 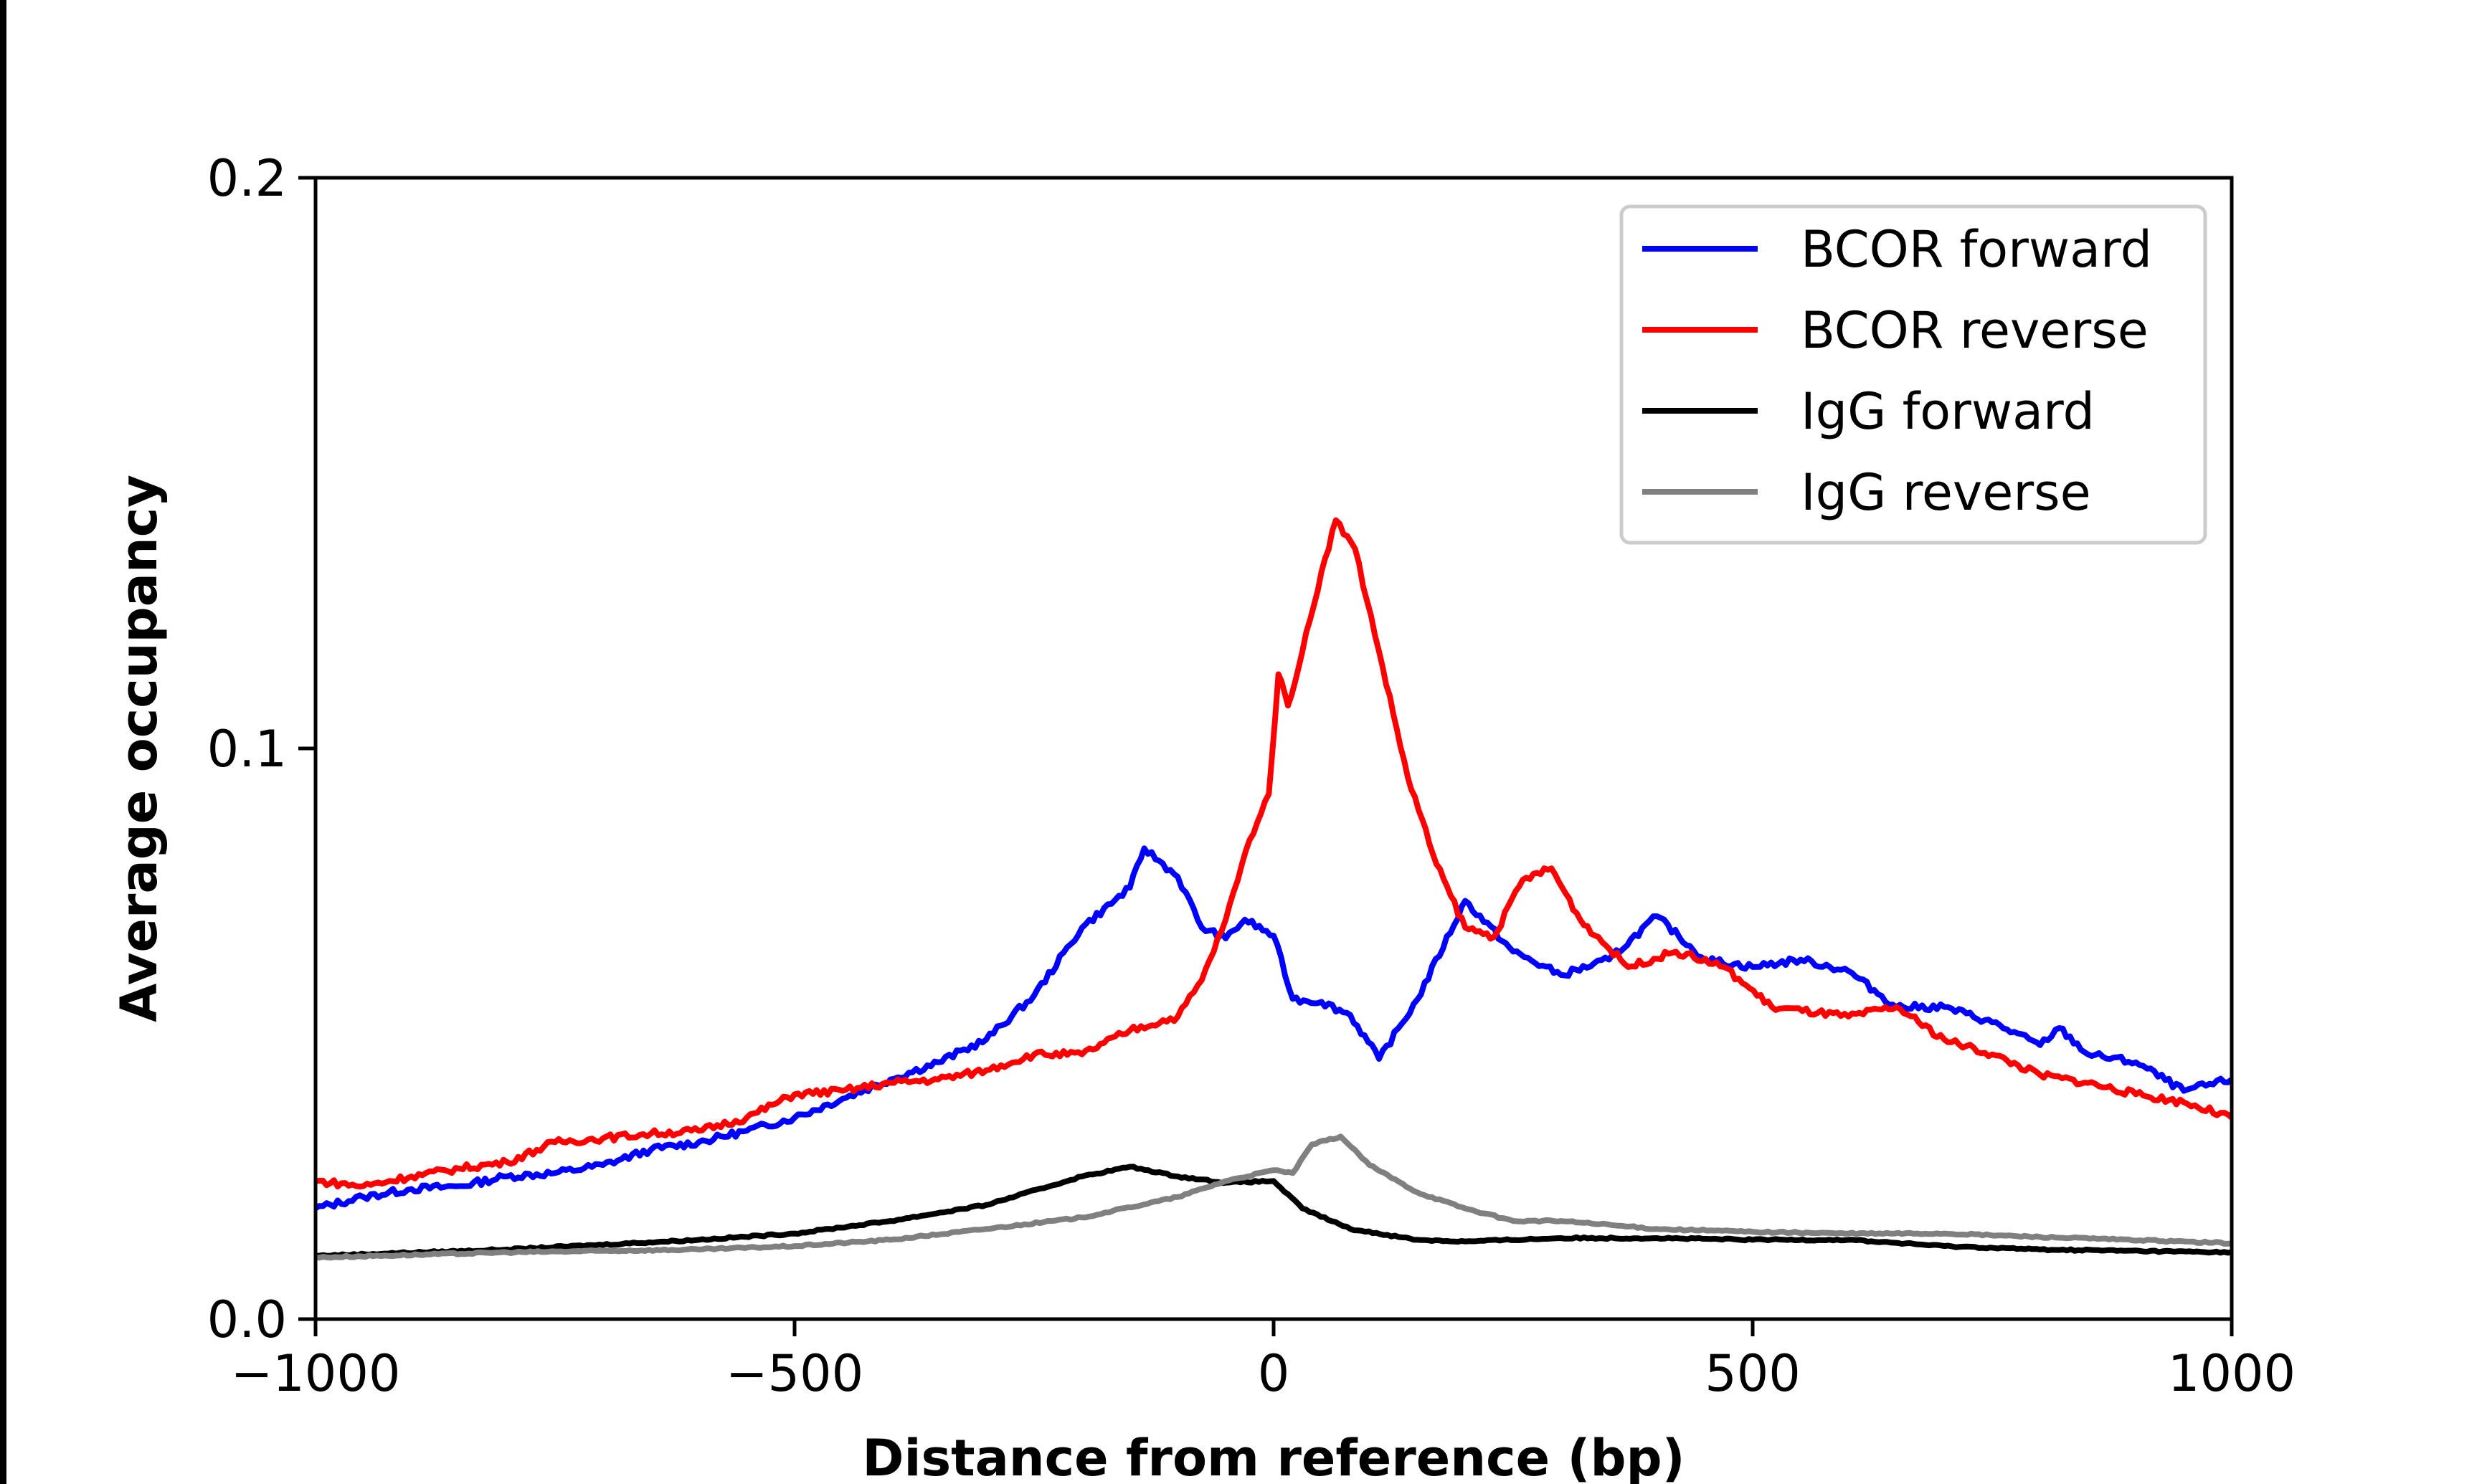 I want to click on legend-item-igg-forward: IgG forward, so click(x=1869, y=412).